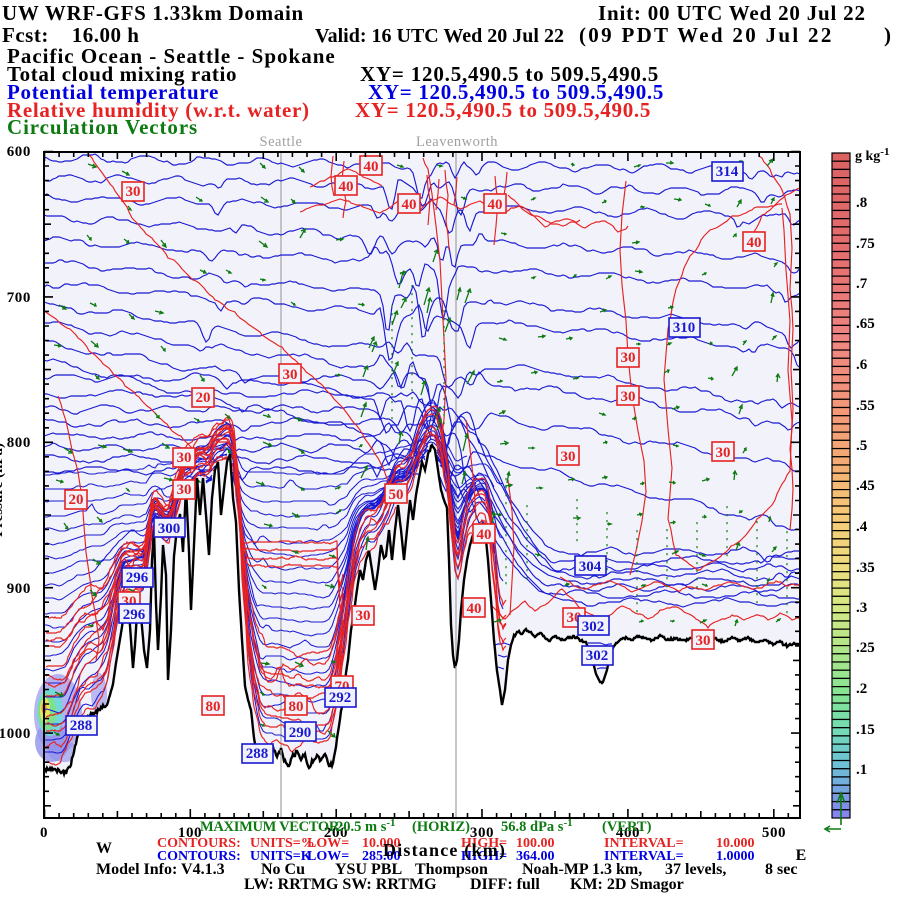 This screenshot has width=900, height=900. I want to click on svg-text: Init: 00 UTC Wed 20 Jul 22, so click(732, 13).